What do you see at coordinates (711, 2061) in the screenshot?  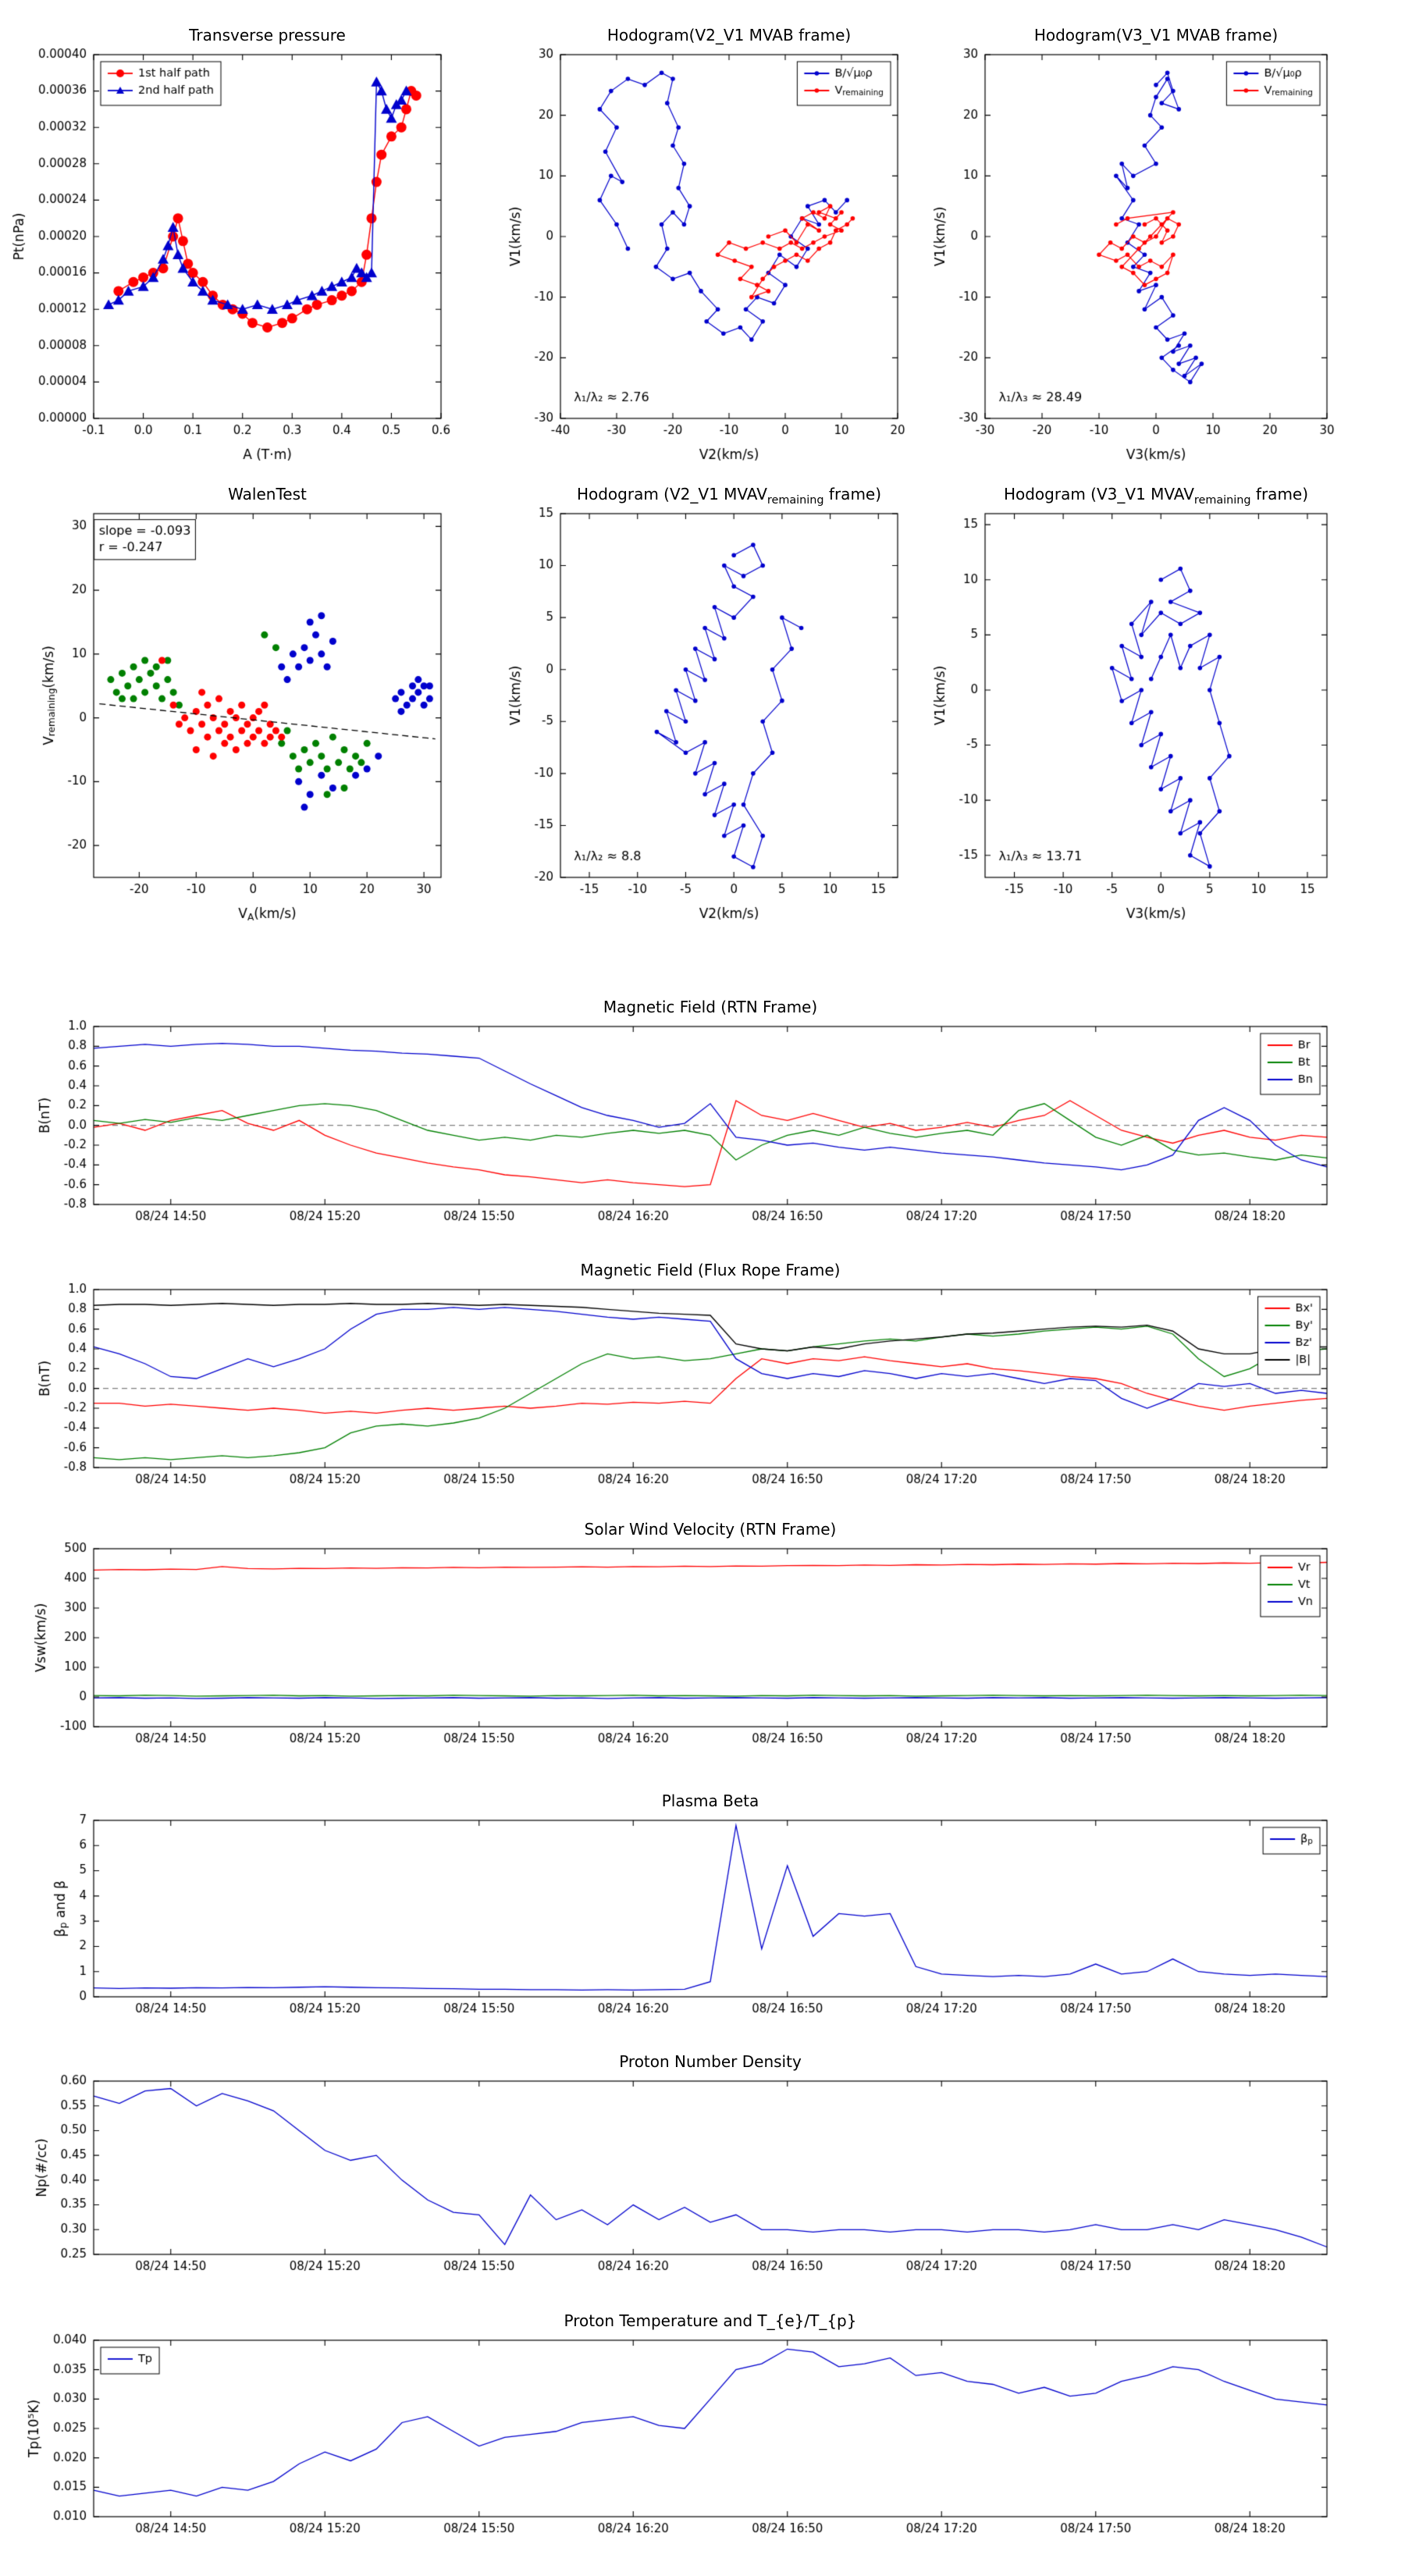 I see `title-proton-number-density: Proton Number Density` at bounding box center [711, 2061].